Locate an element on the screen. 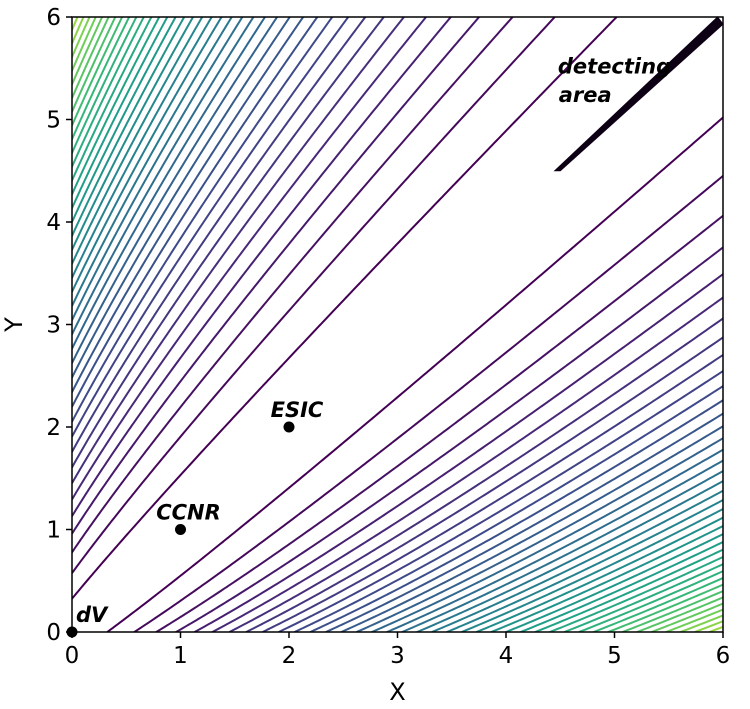  point-label: CCNR is located at coordinates (188, 513).